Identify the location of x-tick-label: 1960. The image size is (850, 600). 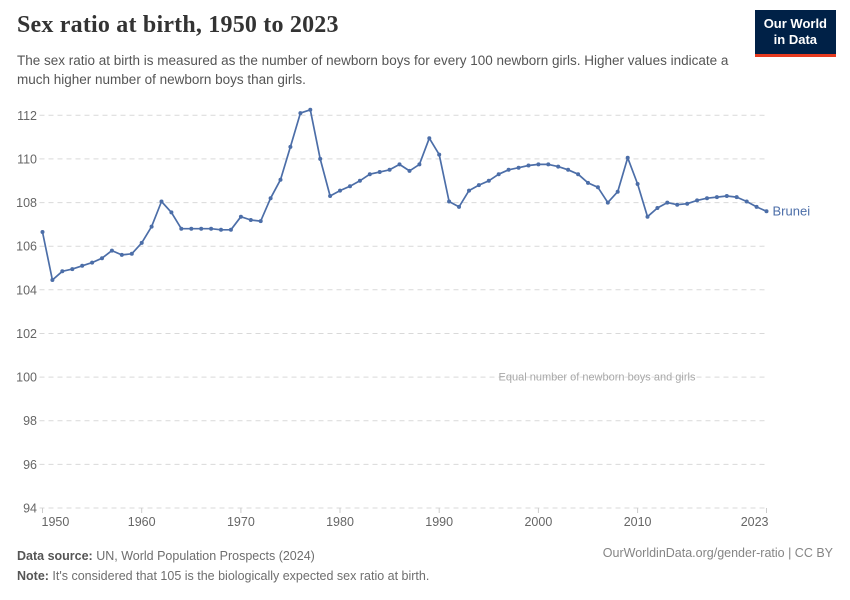
(142, 522).